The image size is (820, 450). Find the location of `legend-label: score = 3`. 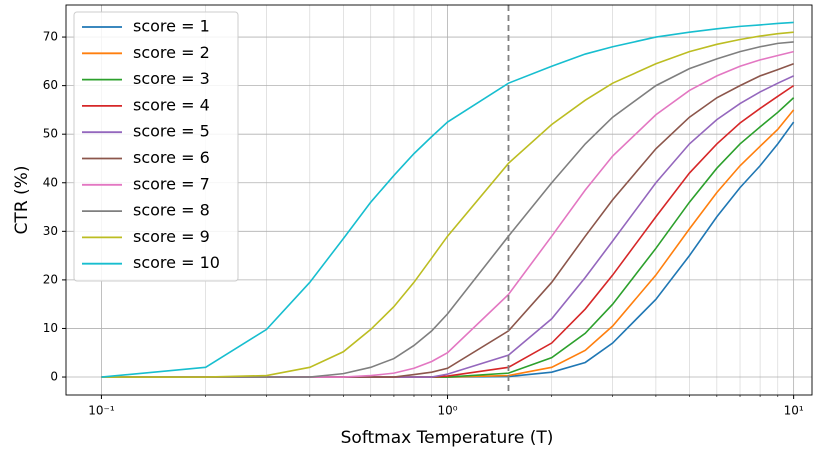

legend-label: score = 3 is located at coordinates (171, 78).